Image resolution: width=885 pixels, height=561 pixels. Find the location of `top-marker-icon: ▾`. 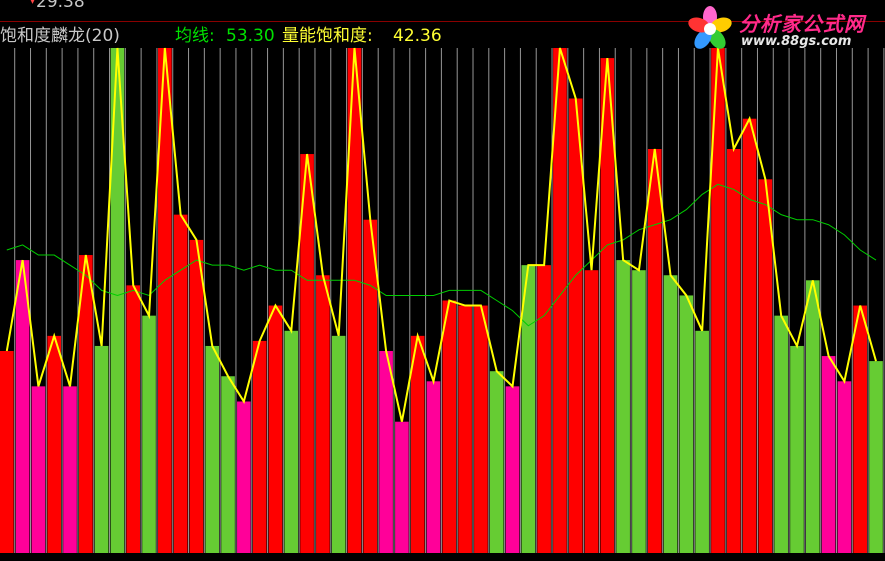

top-marker-icon: ▾ is located at coordinates (33, 3).